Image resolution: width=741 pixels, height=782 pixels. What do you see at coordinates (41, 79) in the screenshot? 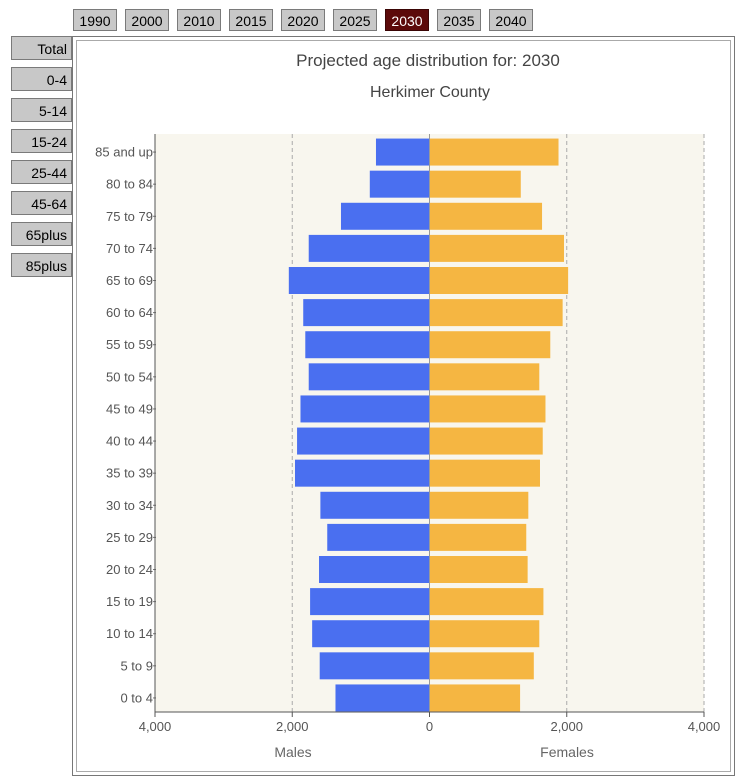
I see `category-button-0-4: 0-4` at bounding box center [41, 79].